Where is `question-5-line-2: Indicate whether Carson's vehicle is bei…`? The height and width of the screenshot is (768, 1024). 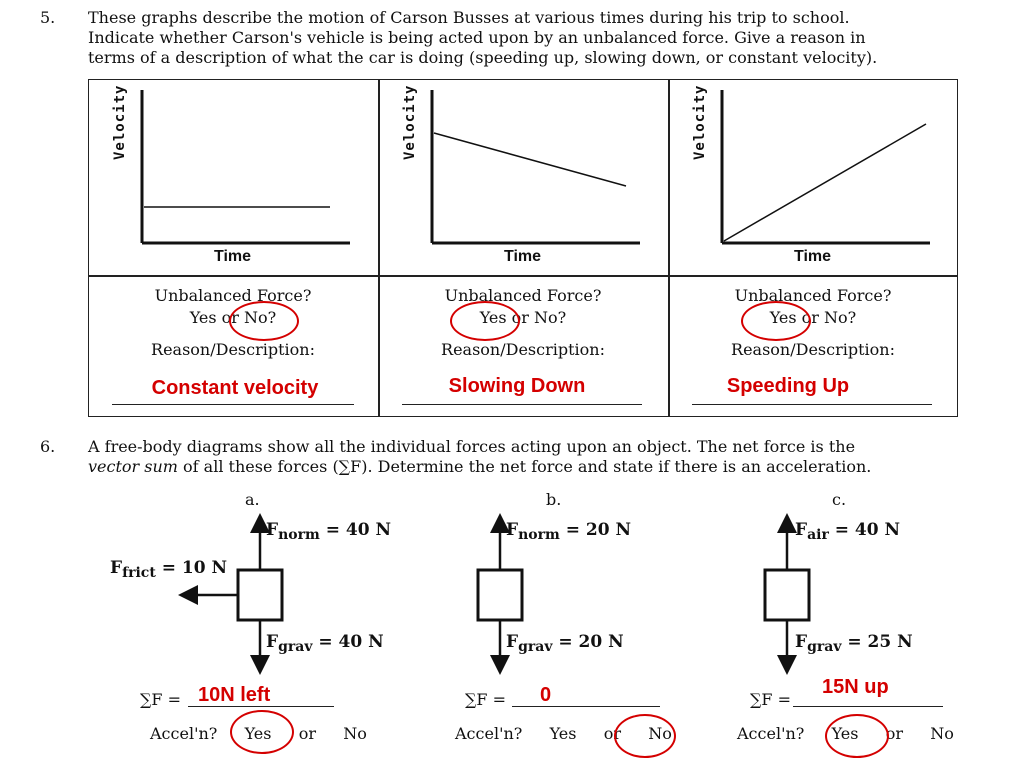
question-5-line-2: Indicate whether Carson's vehicle is bei… is located at coordinates (477, 37).